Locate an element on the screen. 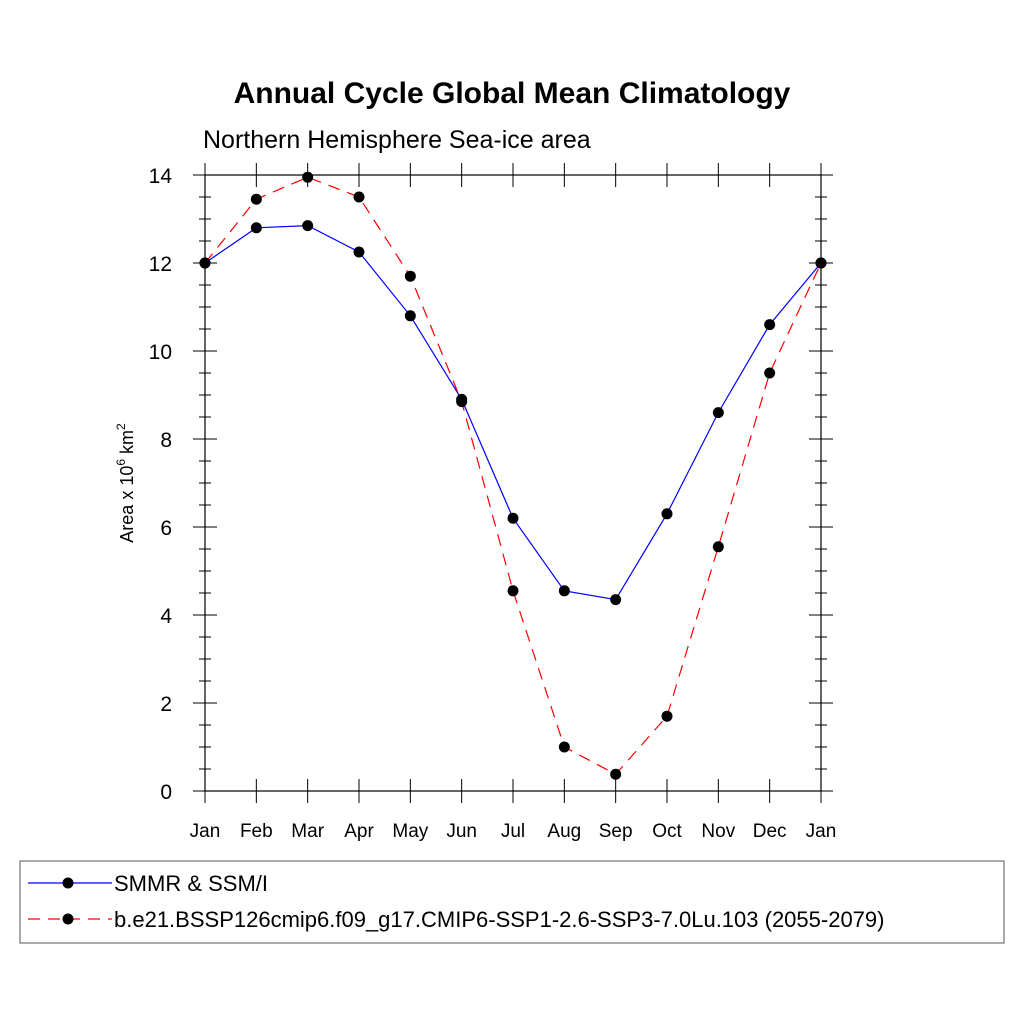  x-tick-label: Jun is located at coordinates (461, 831).